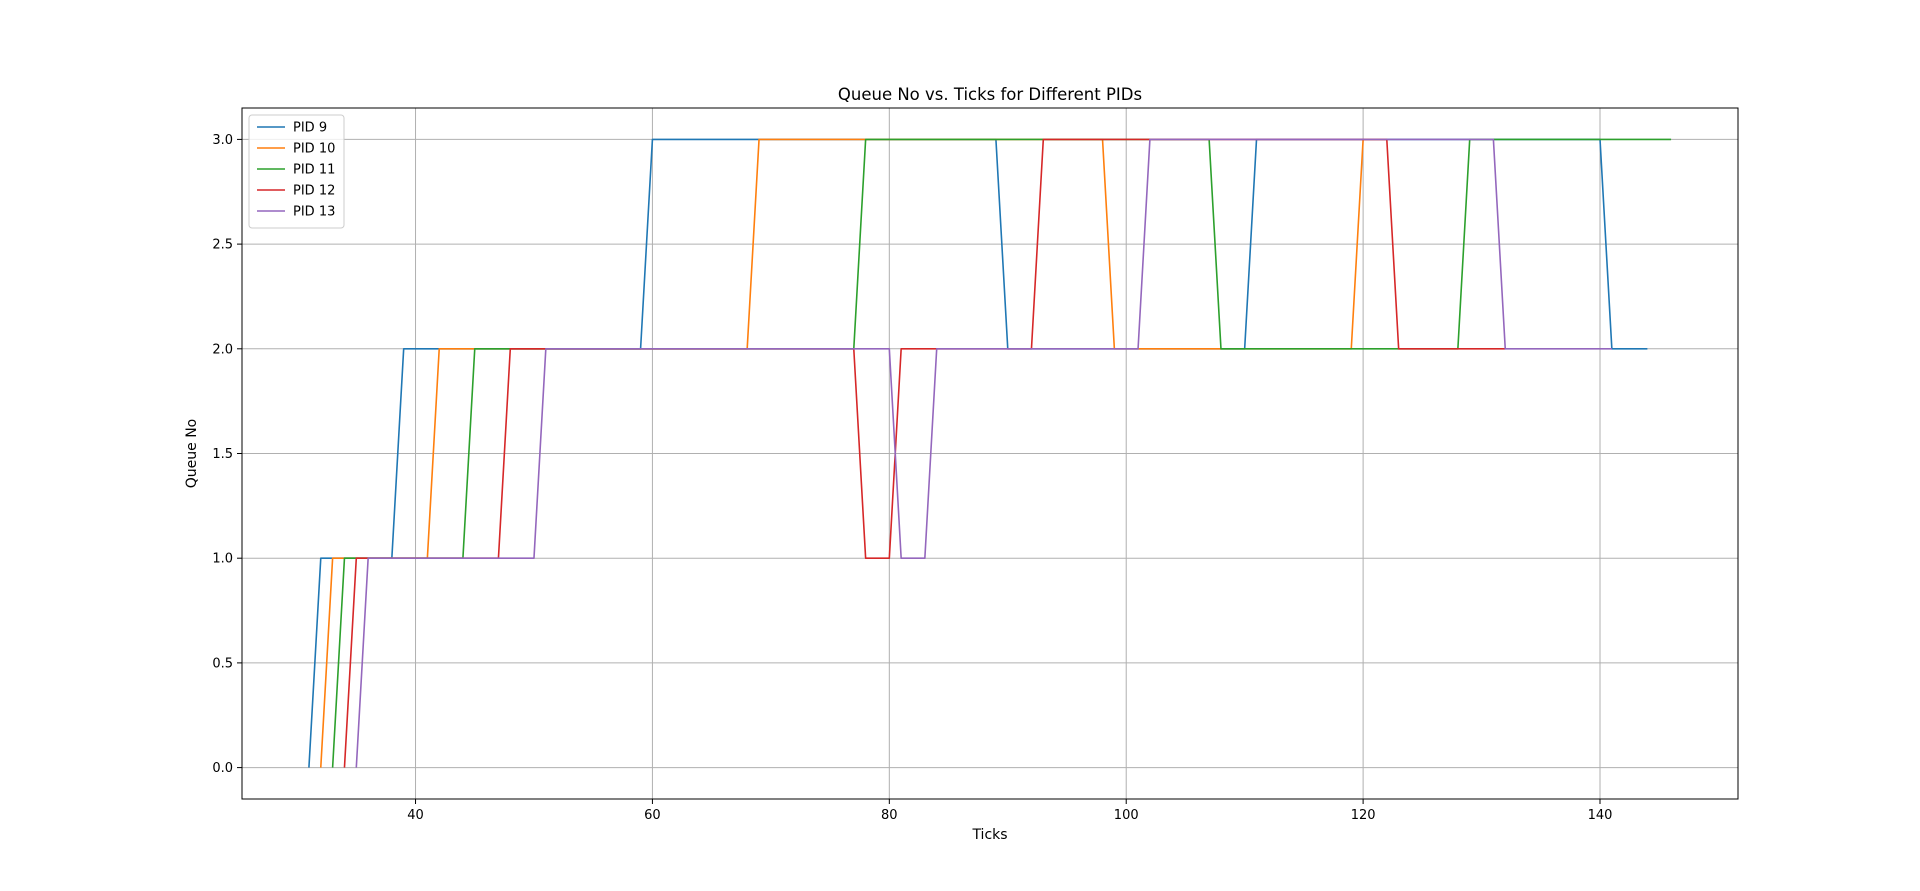  I want to click on y-tick-label: 2.0, so click(222, 349).